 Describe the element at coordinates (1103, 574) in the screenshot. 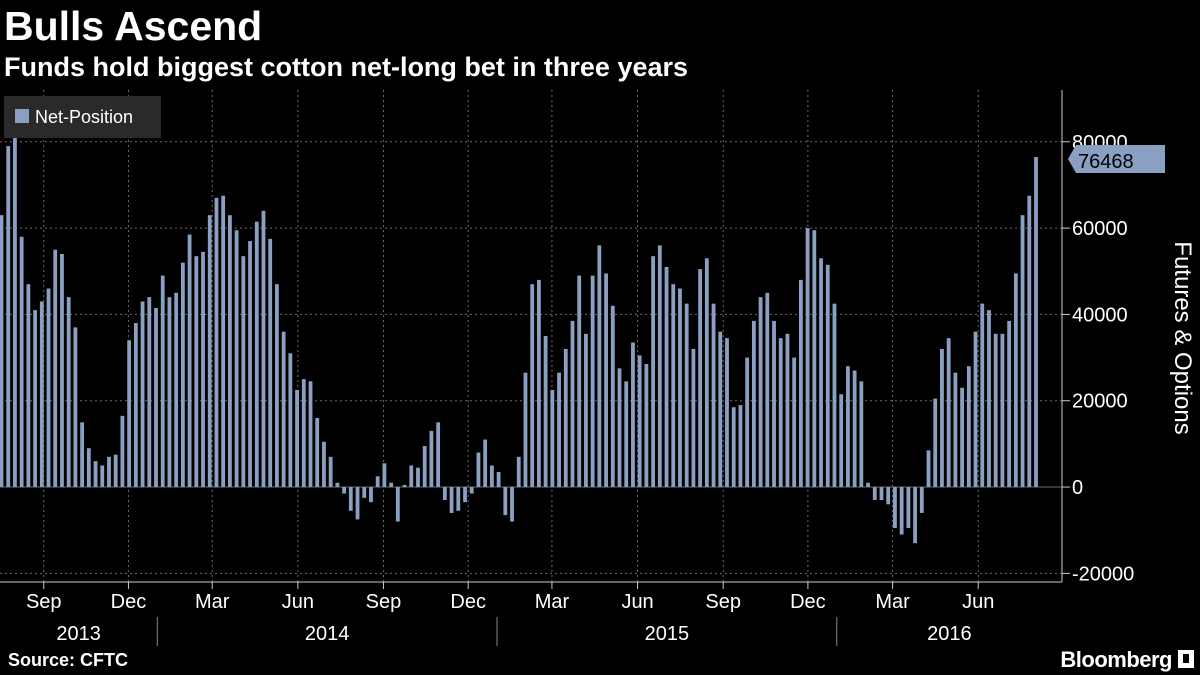

I see `y-tick-label: -20000` at that location.